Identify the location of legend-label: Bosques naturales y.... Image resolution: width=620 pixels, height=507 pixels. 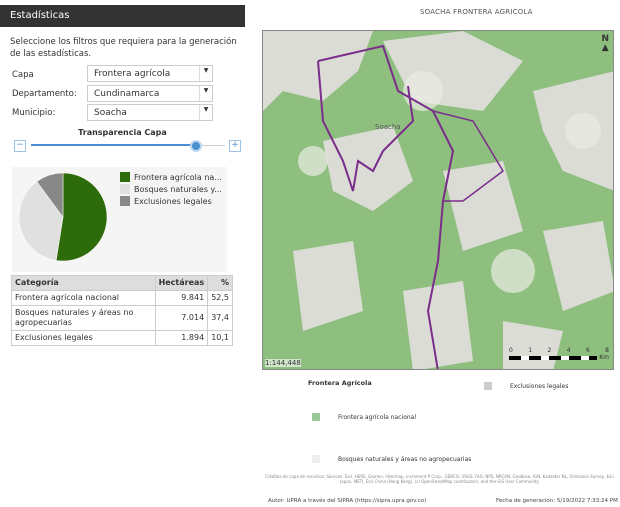
(178, 189).